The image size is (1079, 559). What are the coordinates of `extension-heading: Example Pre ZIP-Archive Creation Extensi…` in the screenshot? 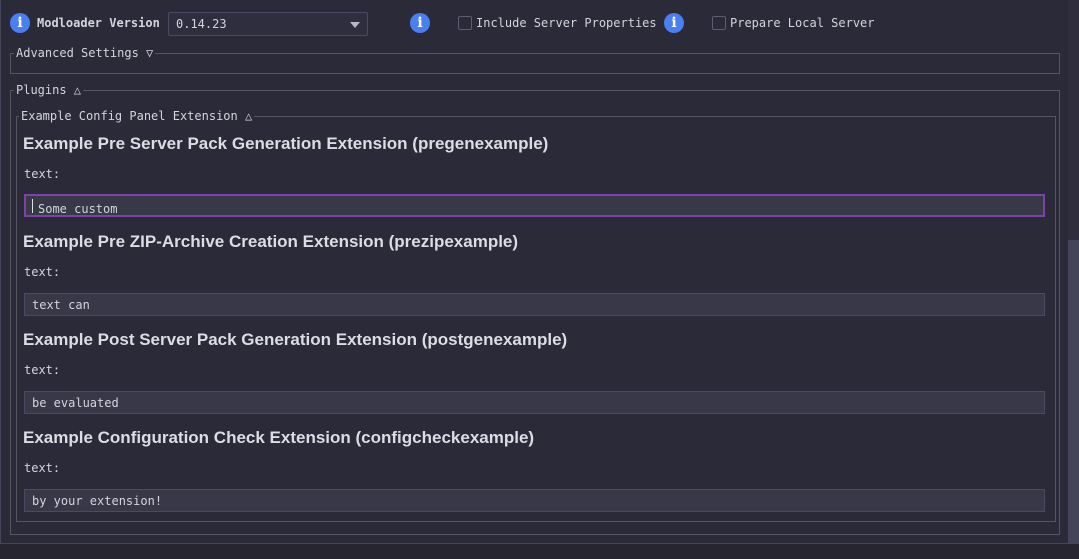 It's located at (271, 241).